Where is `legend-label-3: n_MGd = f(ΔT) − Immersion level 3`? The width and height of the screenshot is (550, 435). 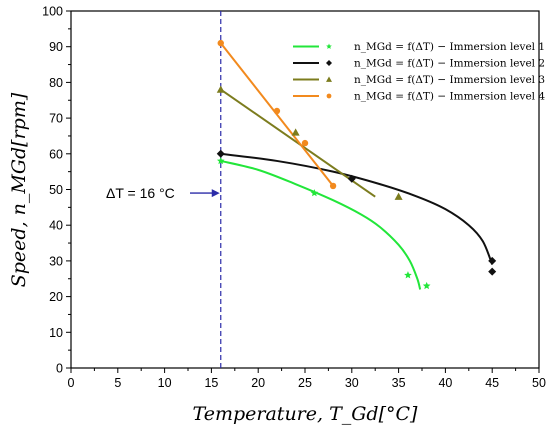
legend-label-3: n_MGd = f(ΔT) − Immersion level 3 is located at coordinates (449, 80).